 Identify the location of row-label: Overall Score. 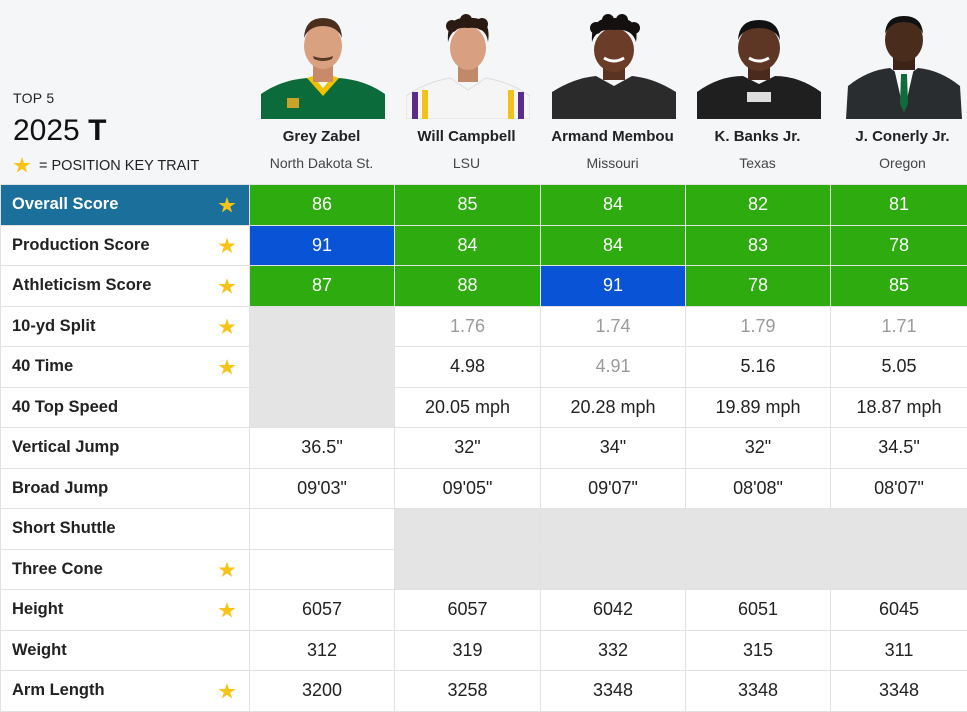
(125, 205).